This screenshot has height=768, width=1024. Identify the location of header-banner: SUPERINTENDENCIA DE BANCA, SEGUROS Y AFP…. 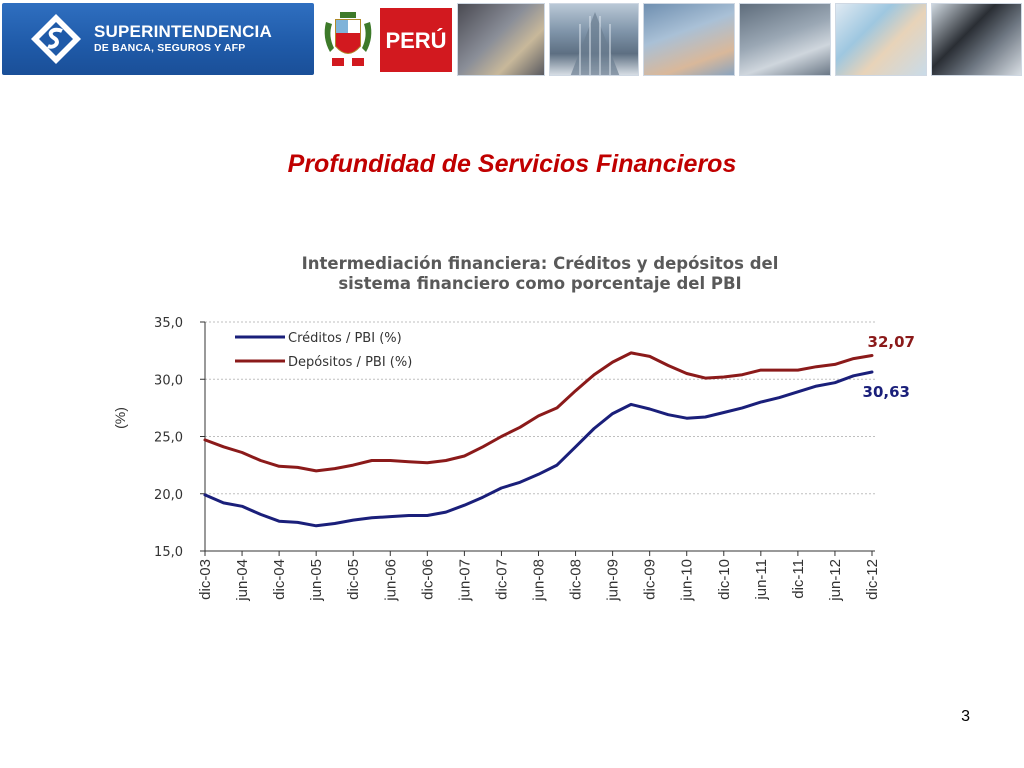
(512, 39).